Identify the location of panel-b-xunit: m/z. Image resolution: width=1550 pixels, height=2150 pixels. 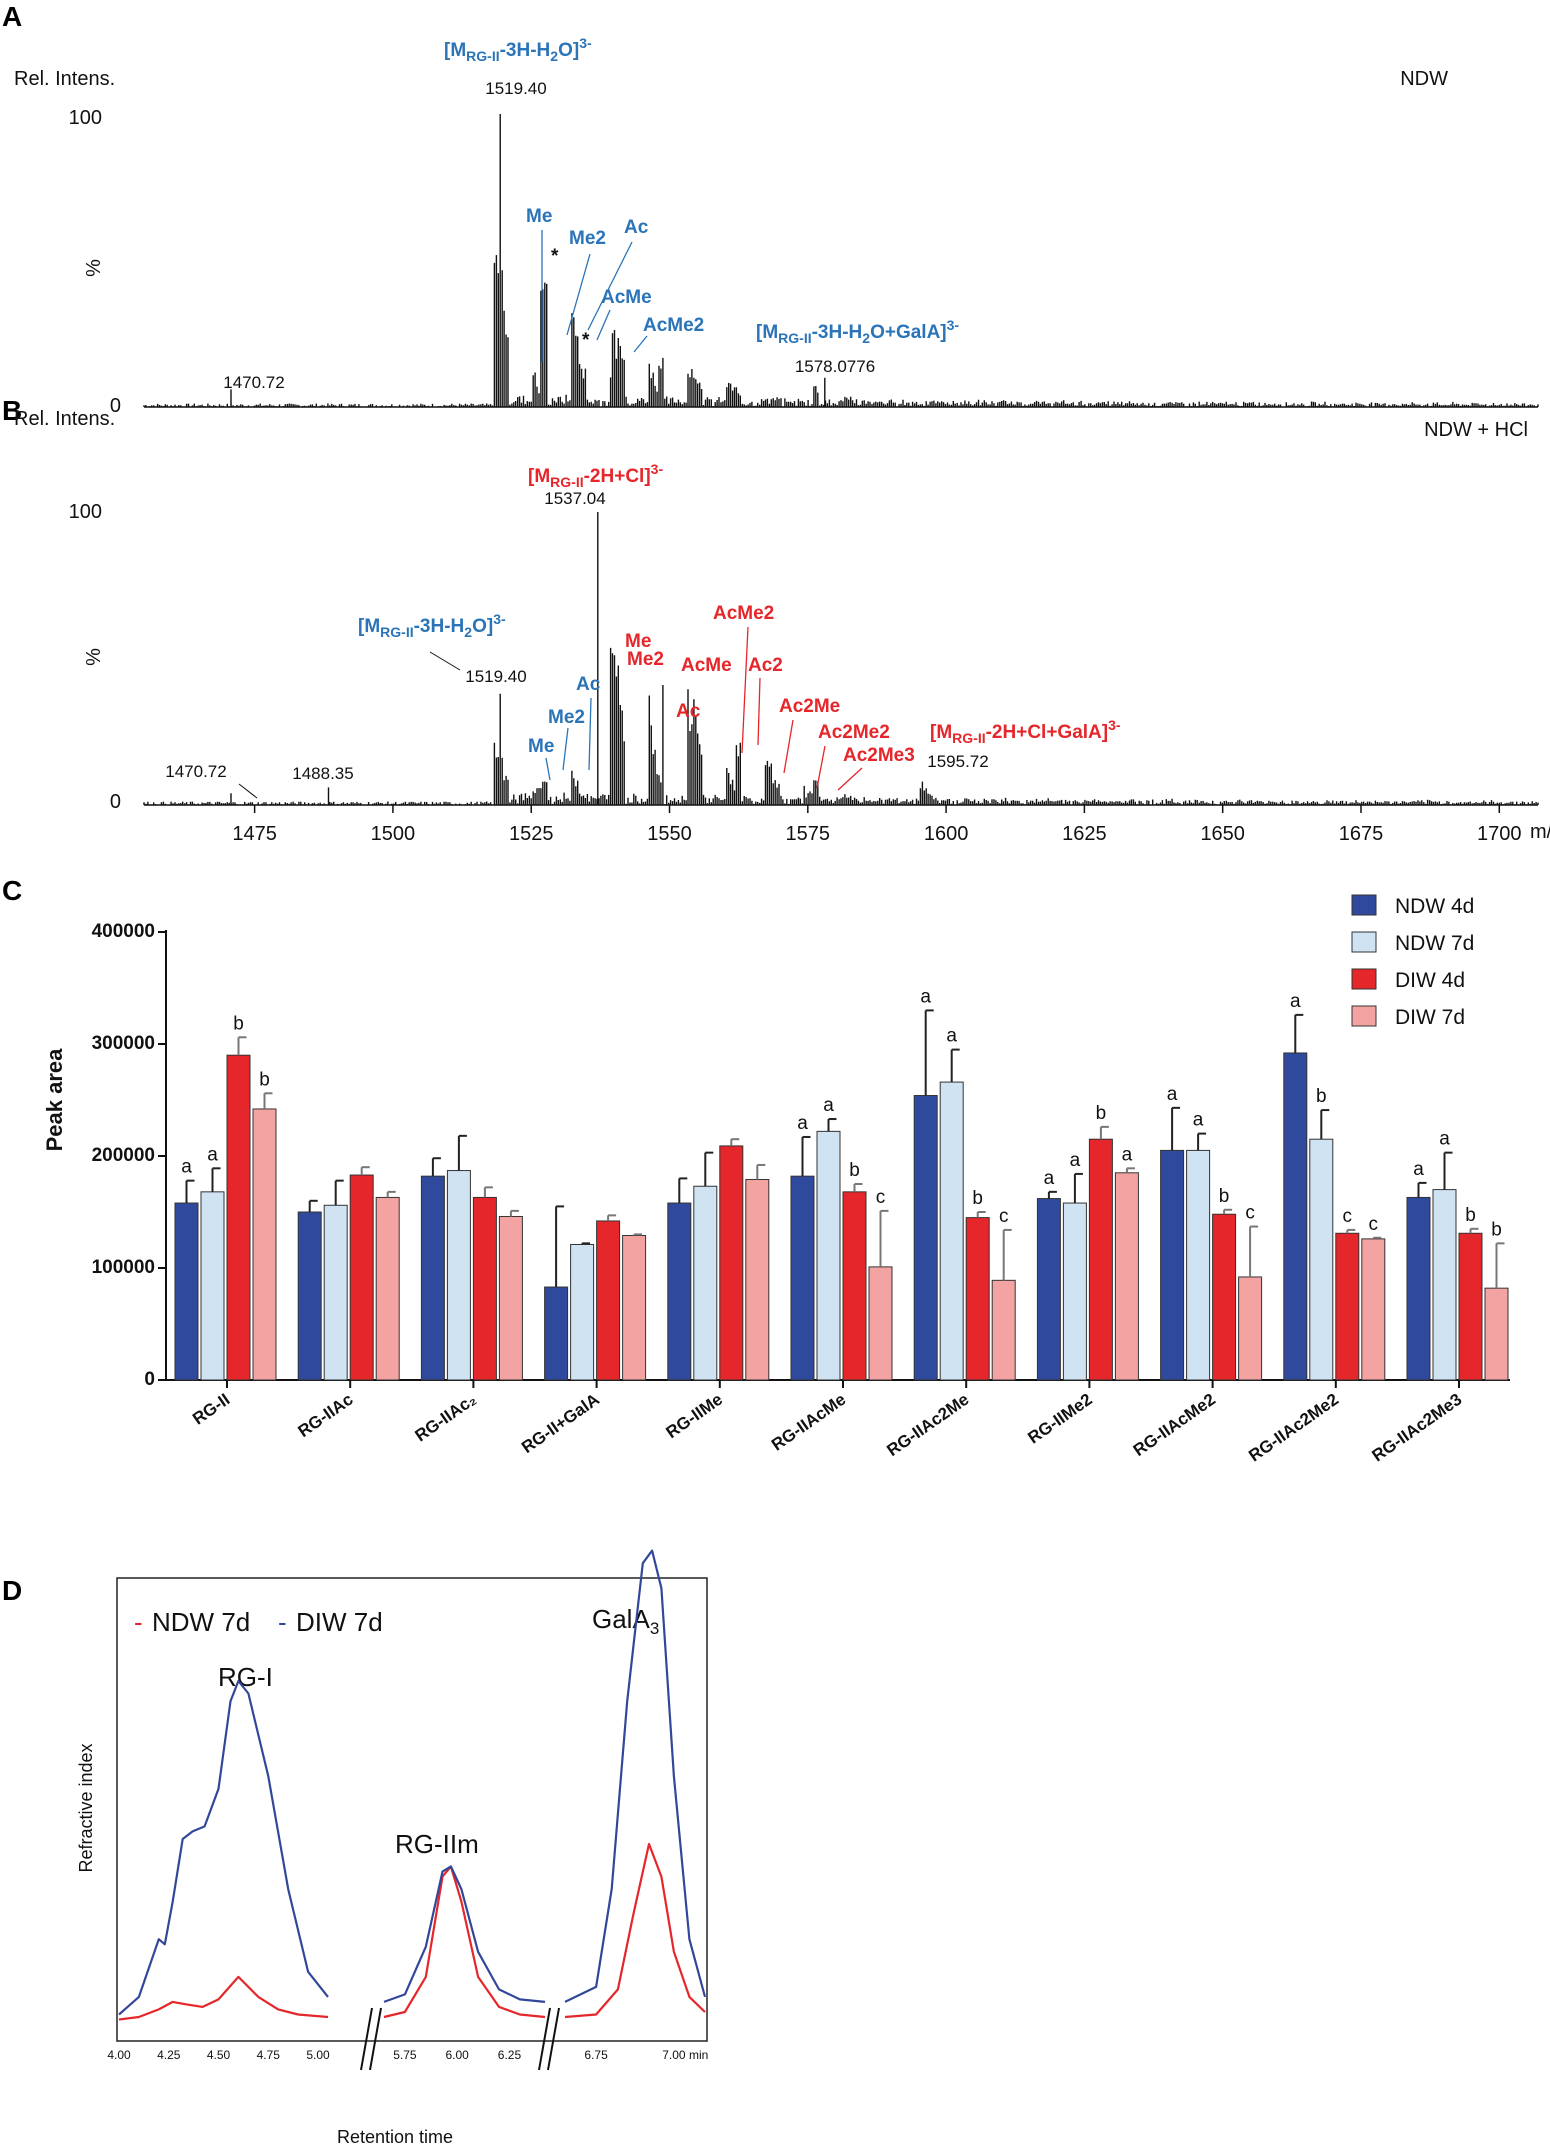
(1540, 832).